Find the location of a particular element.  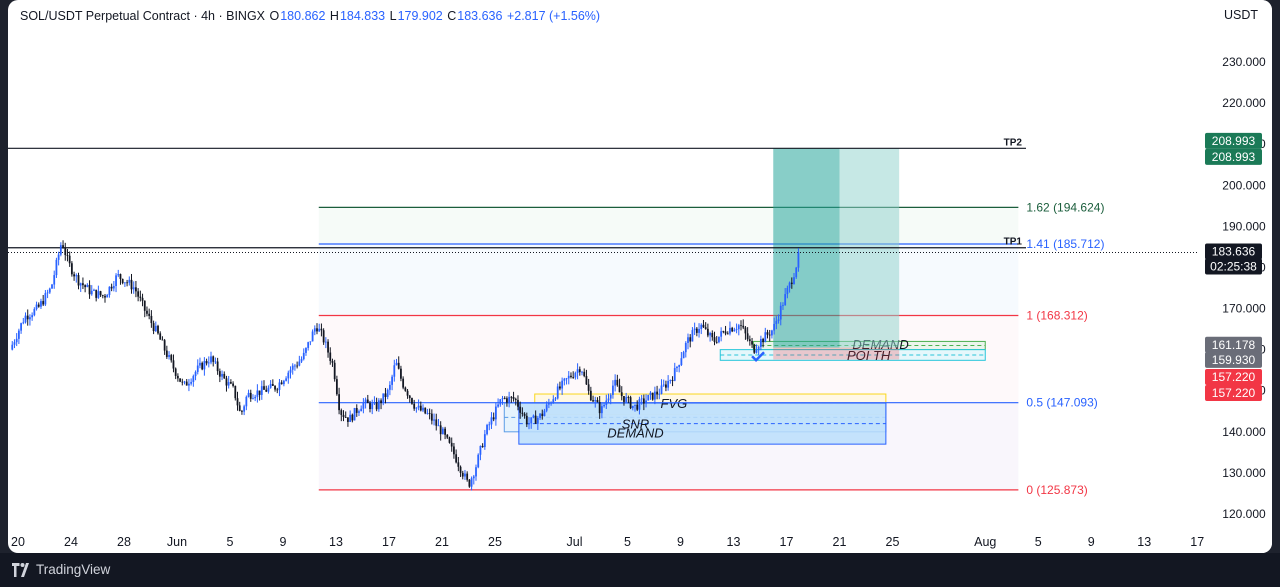

gray-price-tag-a-bg is located at coordinates (1233, 344).